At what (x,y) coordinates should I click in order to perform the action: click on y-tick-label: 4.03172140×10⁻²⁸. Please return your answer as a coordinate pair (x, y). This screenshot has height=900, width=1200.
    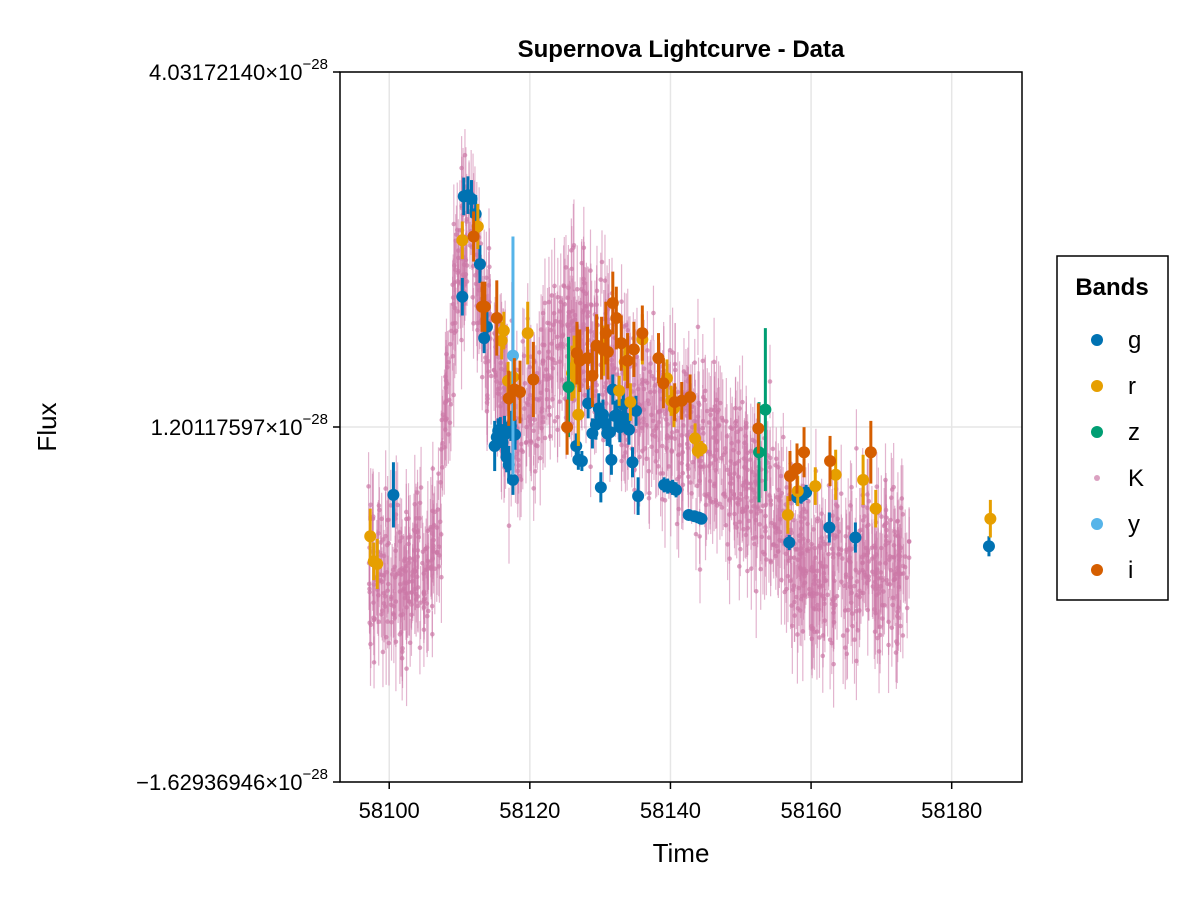
    Looking at the image, I should click on (238, 70).